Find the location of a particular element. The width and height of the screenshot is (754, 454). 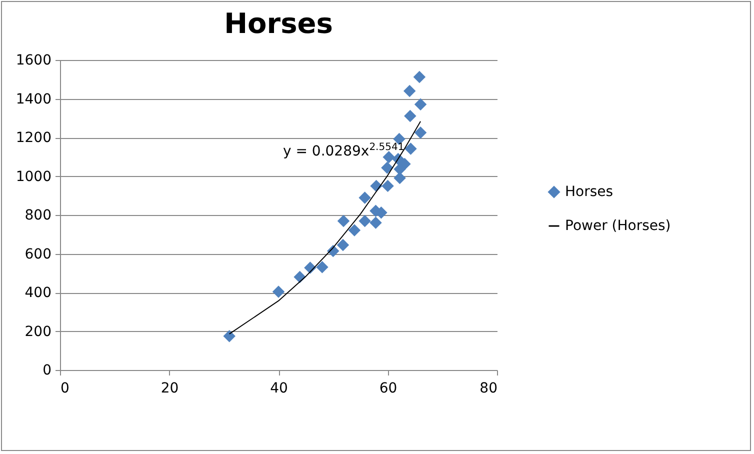

annotation: y = 0.0289x$^{2.5541}$ is located at coordinates (343, 151).